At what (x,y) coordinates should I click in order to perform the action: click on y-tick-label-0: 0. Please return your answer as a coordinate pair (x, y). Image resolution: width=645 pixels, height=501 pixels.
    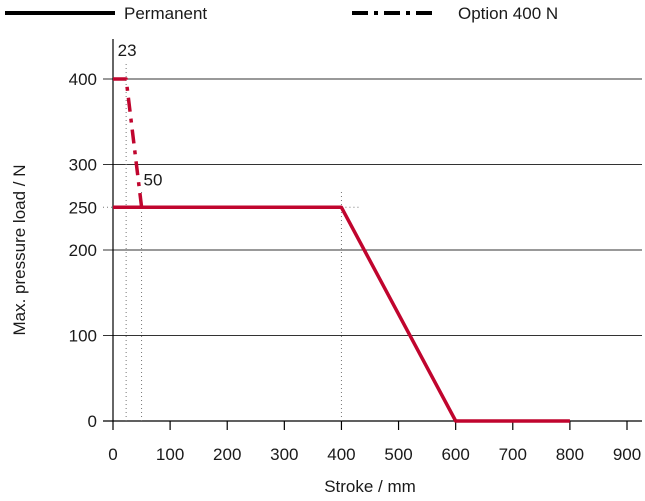
    Looking at the image, I should click on (92, 421).